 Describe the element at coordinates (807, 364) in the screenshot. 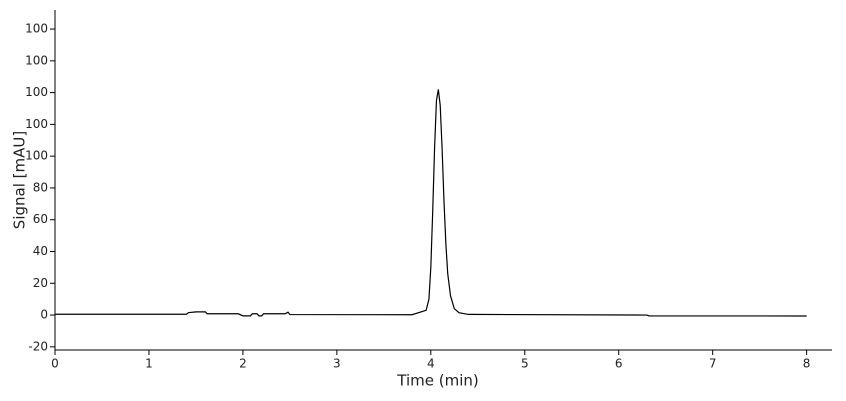

I see `x-tick-label: 8` at that location.